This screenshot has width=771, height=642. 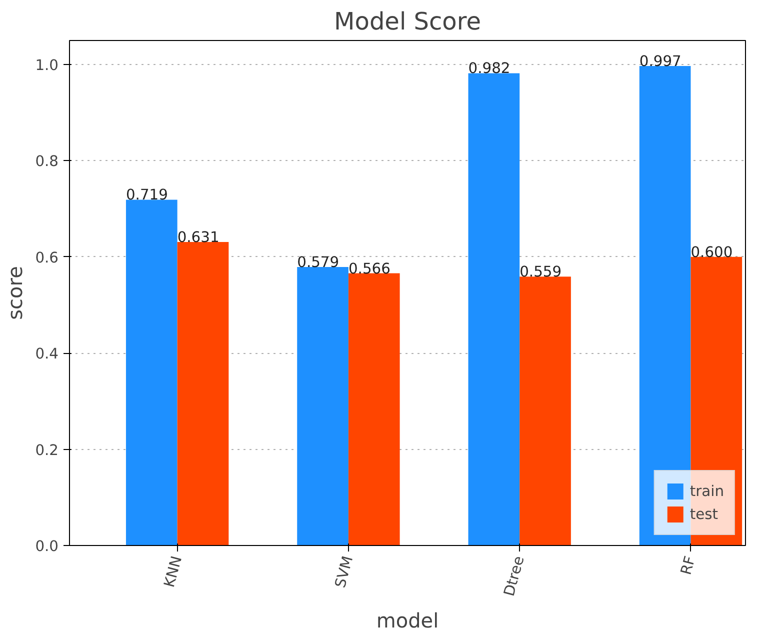 I want to click on legend-label: test, so click(x=704, y=514).